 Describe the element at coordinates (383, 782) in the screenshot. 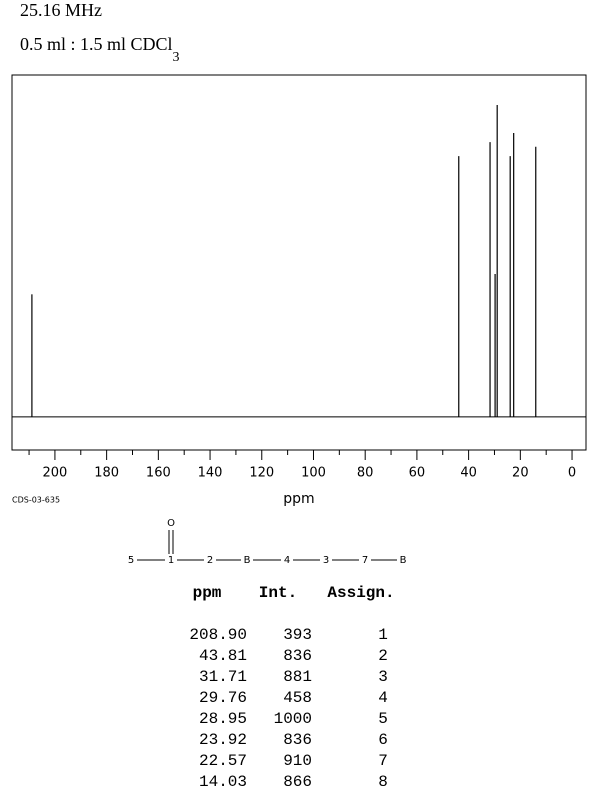

I see `table-cell: 8` at that location.